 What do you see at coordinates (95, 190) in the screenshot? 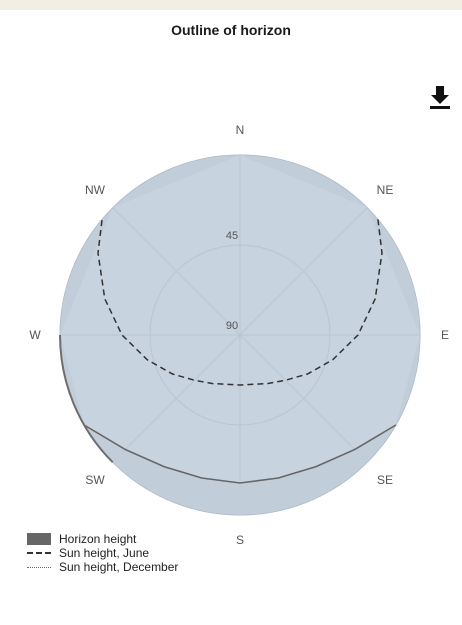
I see `compass-label-nw: NW` at bounding box center [95, 190].